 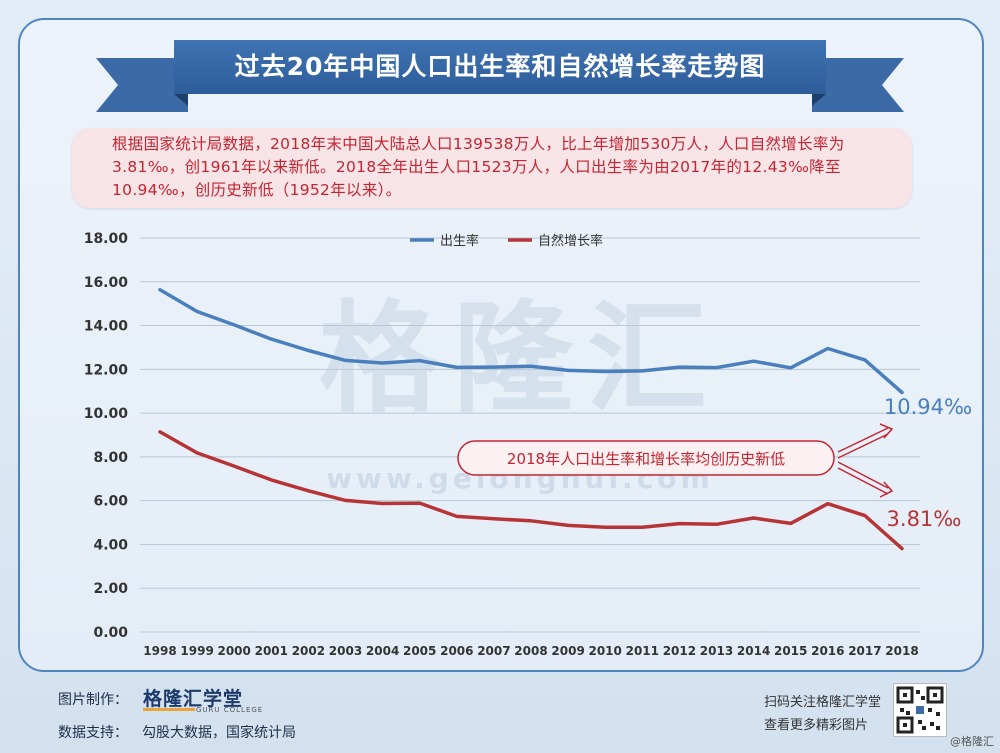 What do you see at coordinates (196, 651) in the screenshot?
I see `x-tick-label: 1999` at bounding box center [196, 651].